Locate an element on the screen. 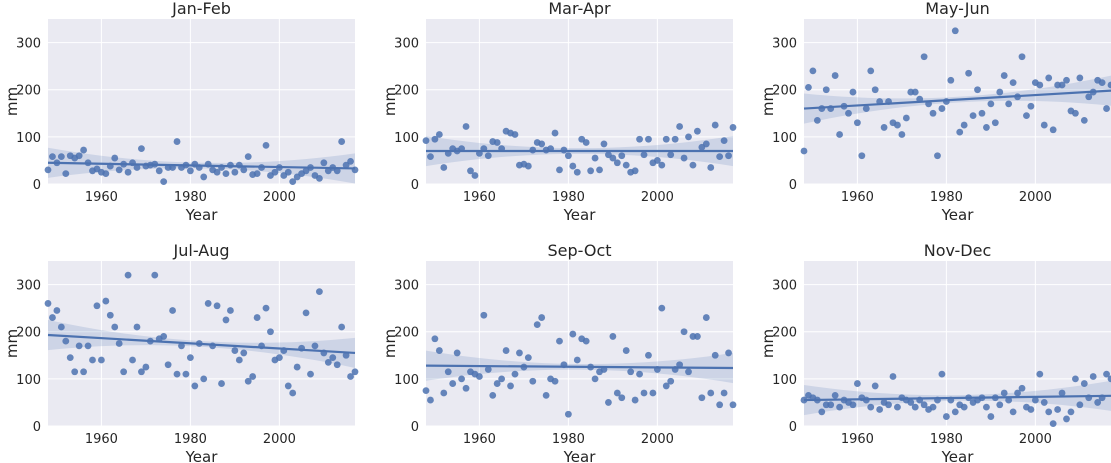  subplot-title: Nov-Dec is located at coordinates (958, 250).